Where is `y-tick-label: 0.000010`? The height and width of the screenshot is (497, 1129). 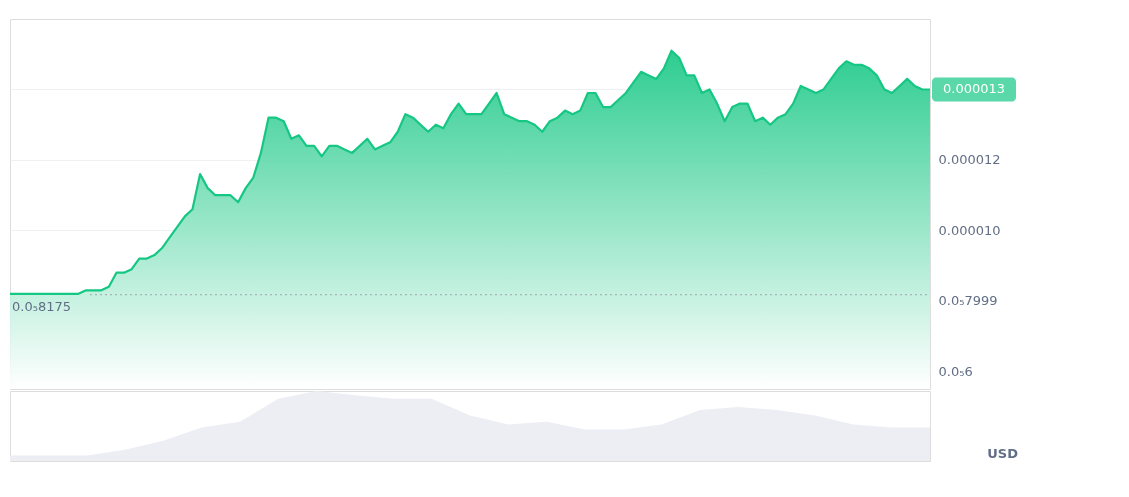 y-tick-label: 0.000010 is located at coordinates (969, 230).